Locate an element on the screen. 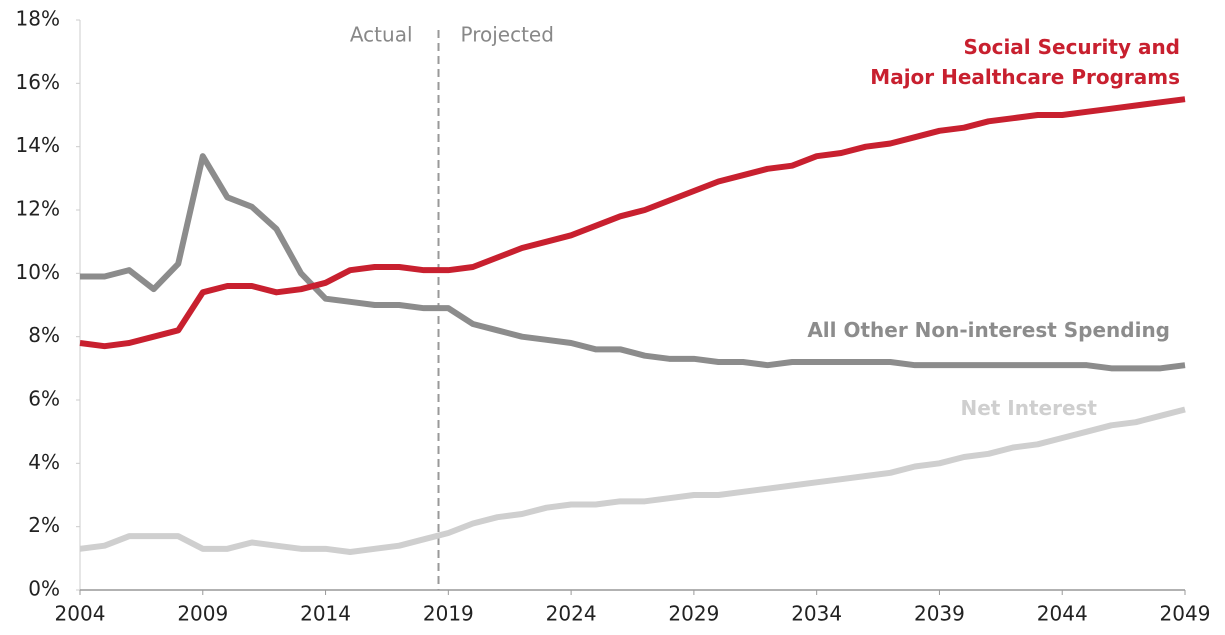  x-tick-label: 2024 is located at coordinates (571, 614).